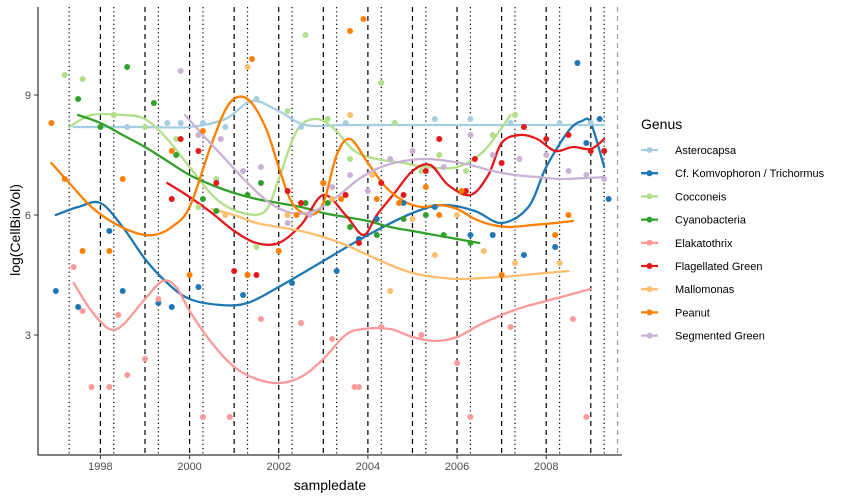 This screenshot has height=499, width=850. I want to click on legend-item-elakatothrix: Elakatothrix, so click(687, 244).